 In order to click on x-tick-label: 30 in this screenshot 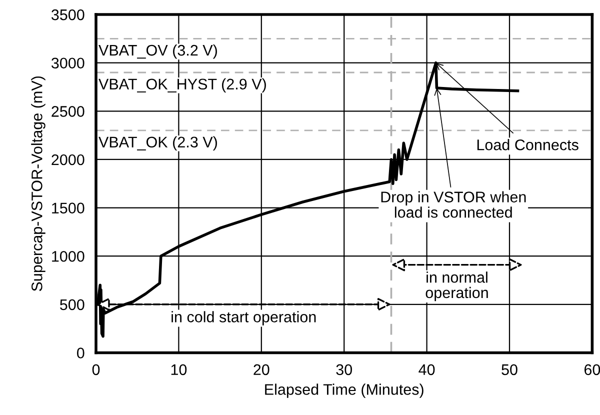, I will do `click(344, 370)`.